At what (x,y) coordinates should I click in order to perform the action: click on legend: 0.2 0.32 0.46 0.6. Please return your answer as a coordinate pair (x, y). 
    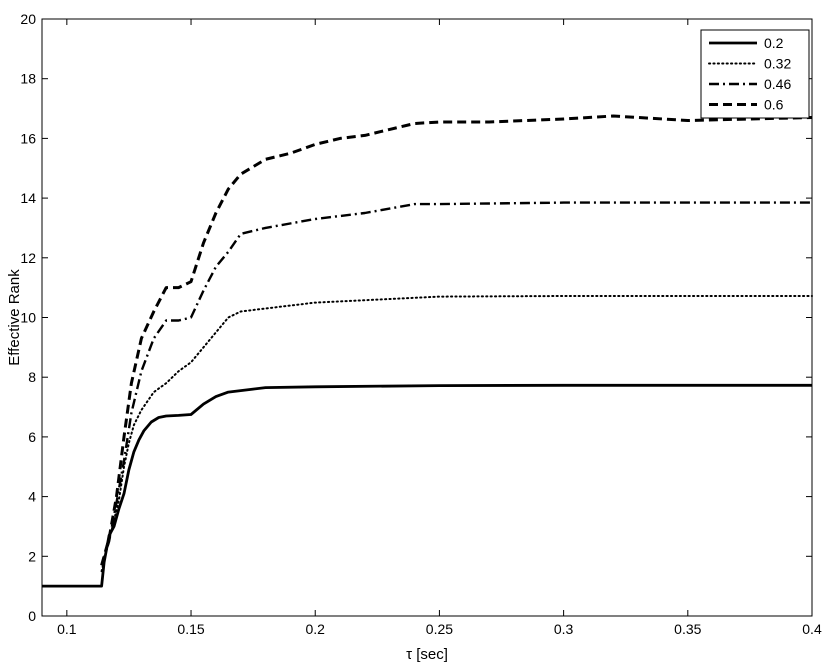
    Looking at the image, I should click on (755, 74).